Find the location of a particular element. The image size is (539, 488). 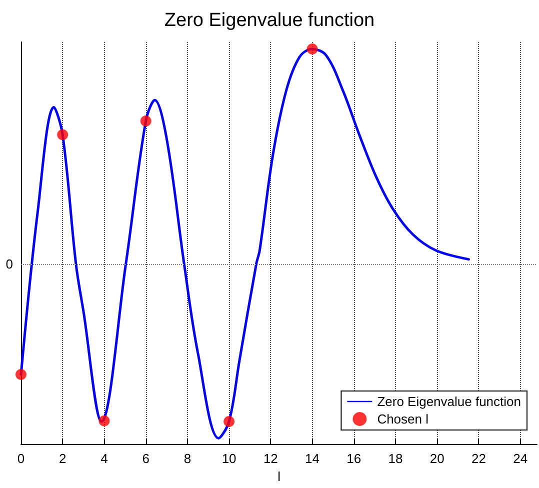

x-tick-label: 0 is located at coordinates (21, 458).